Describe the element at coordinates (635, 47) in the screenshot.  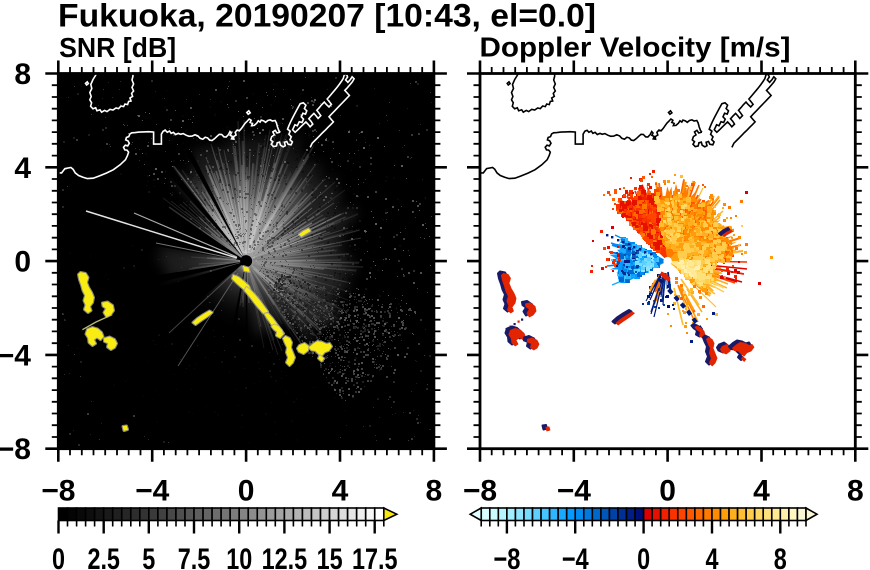
I see `svg-text: Doppler Velocity [m/s]` at that location.